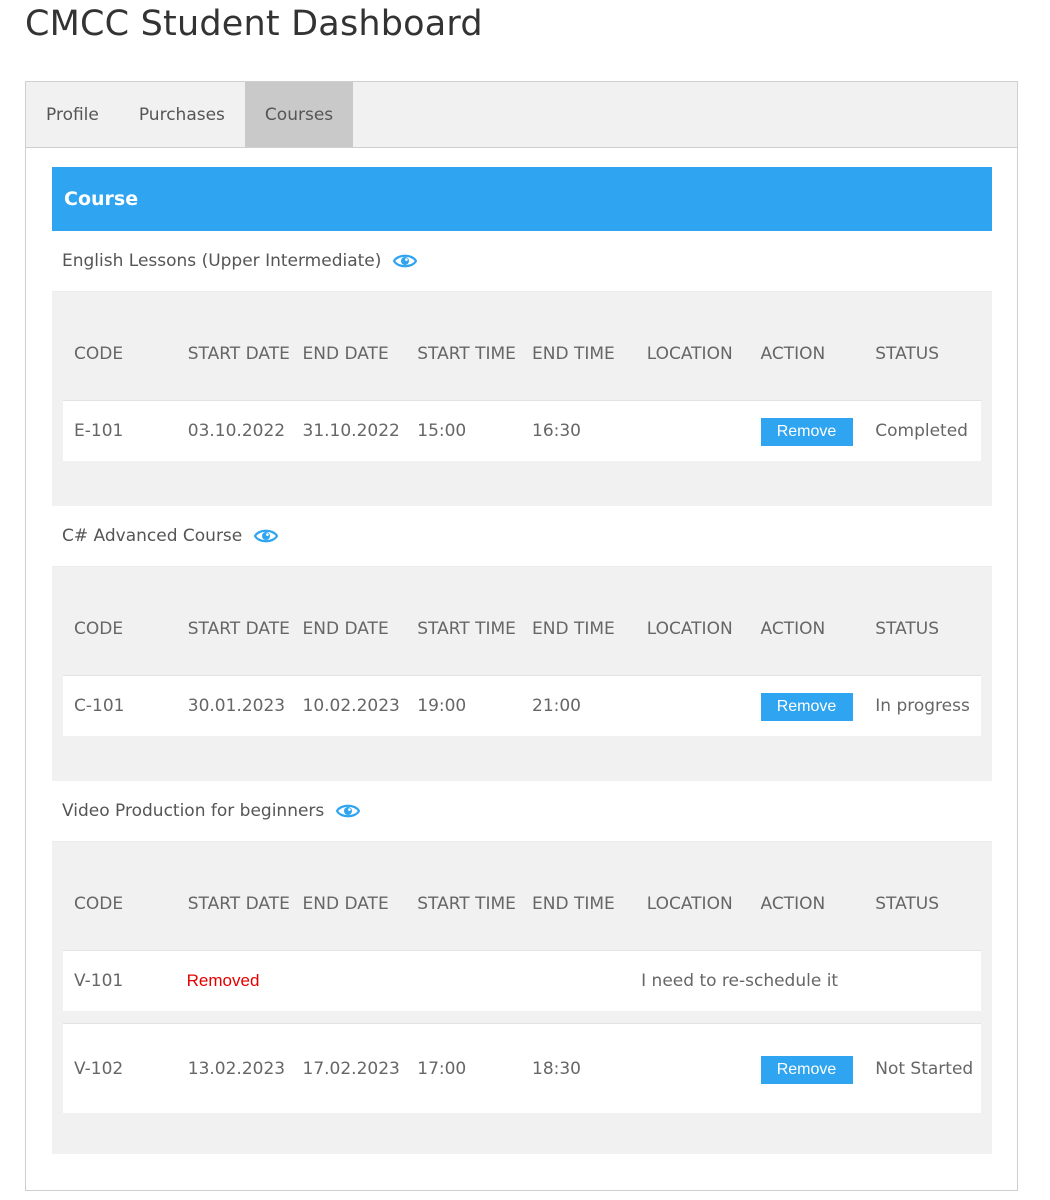  Describe the element at coordinates (522, 261) in the screenshot. I see `course-title-english: English Lessons (Upper Intermediate)` at that location.